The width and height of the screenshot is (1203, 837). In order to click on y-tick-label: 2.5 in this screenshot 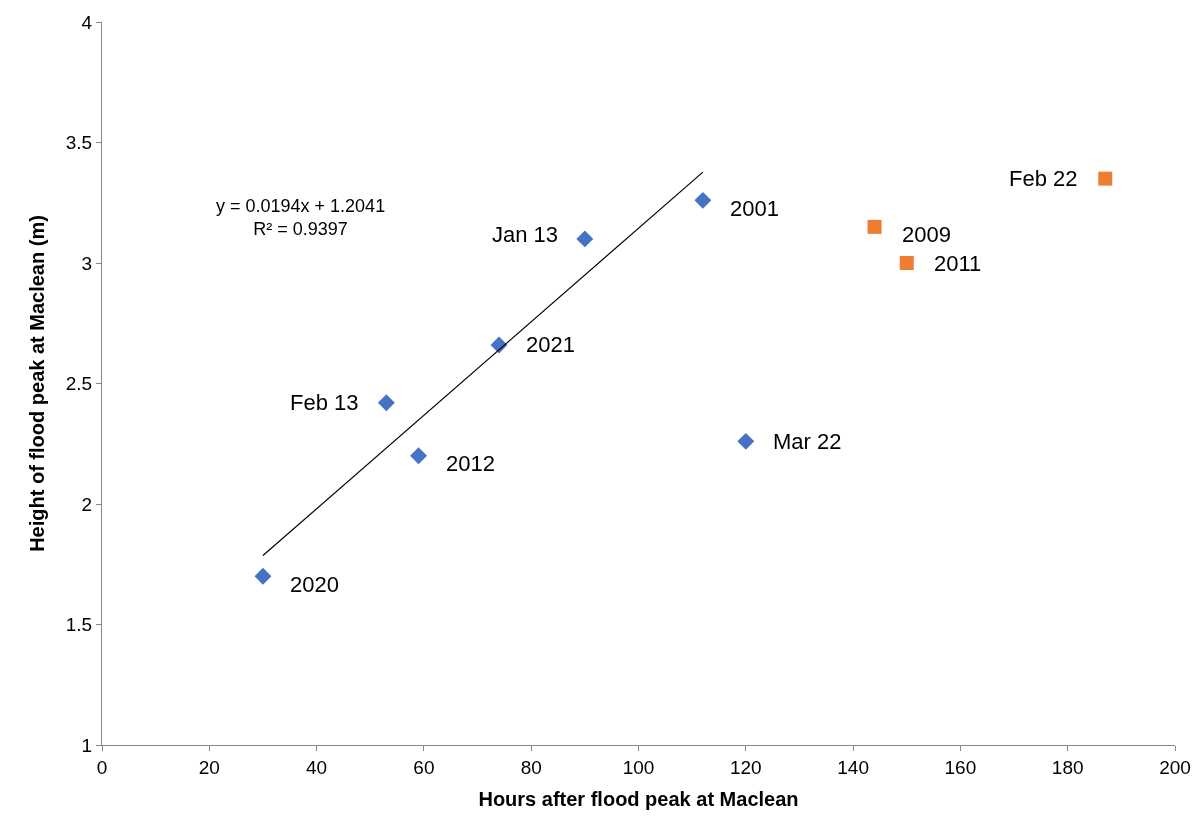, I will do `click(79, 384)`.